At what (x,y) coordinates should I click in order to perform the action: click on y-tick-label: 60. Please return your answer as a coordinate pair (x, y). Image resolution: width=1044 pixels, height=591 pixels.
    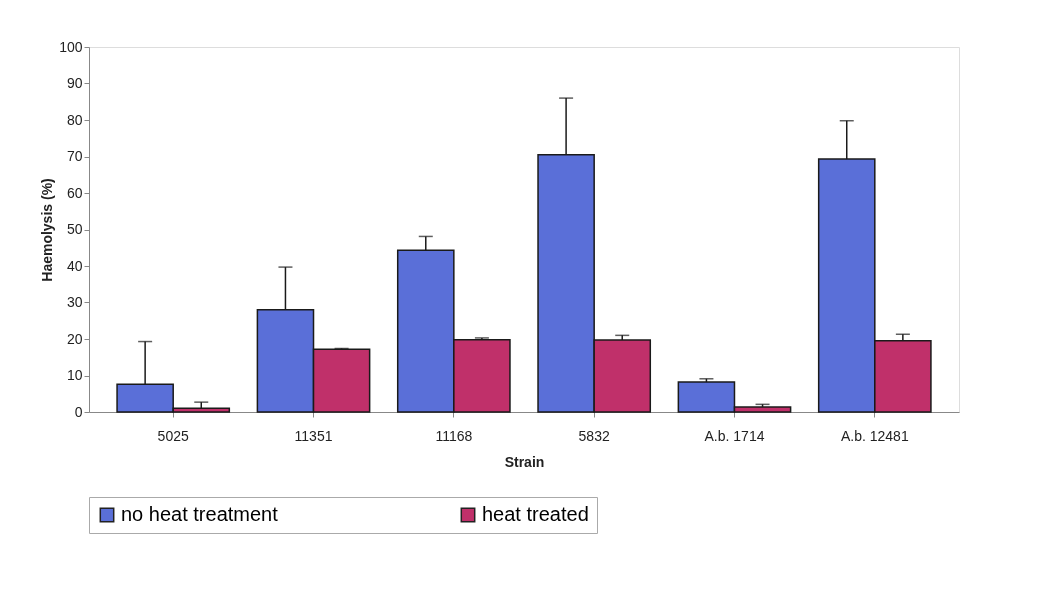
    Looking at the image, I should click on (74, 192).